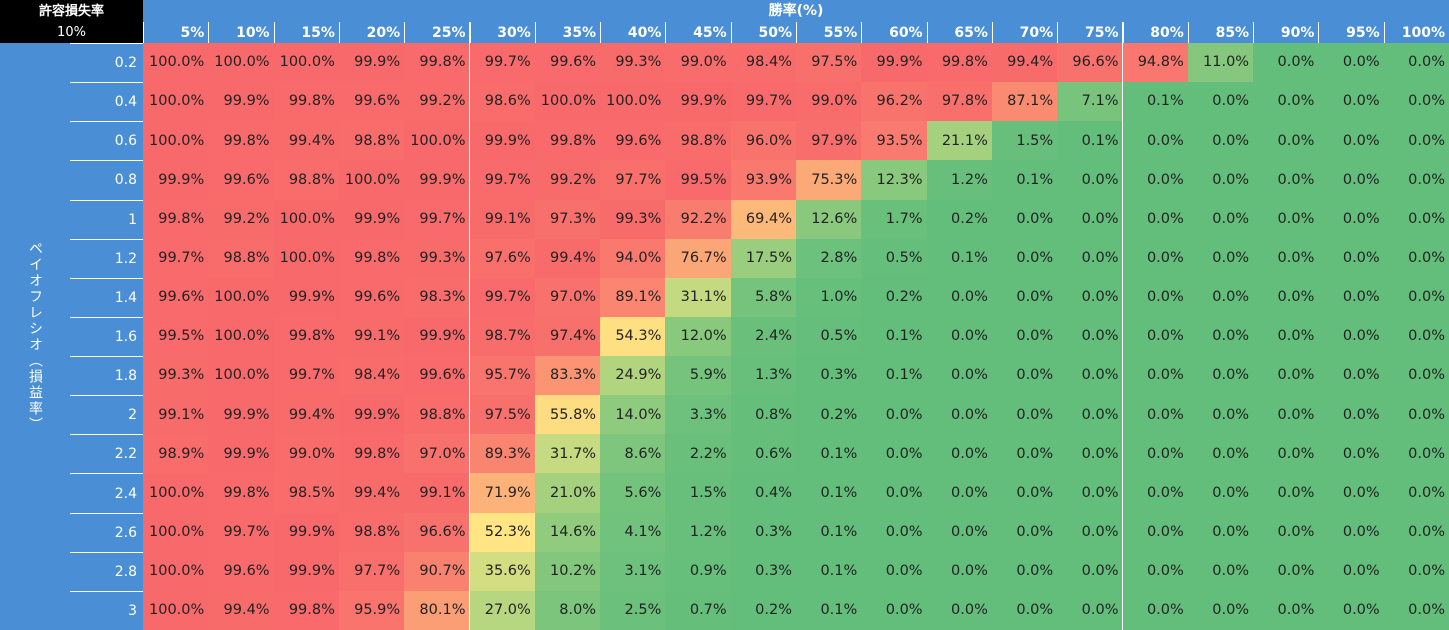 This screenshot has width=1449, height=630. Describe the element at coordinates (829, 141) in the screenshot. I see `heatmap-cell: 97.9%` at that location.